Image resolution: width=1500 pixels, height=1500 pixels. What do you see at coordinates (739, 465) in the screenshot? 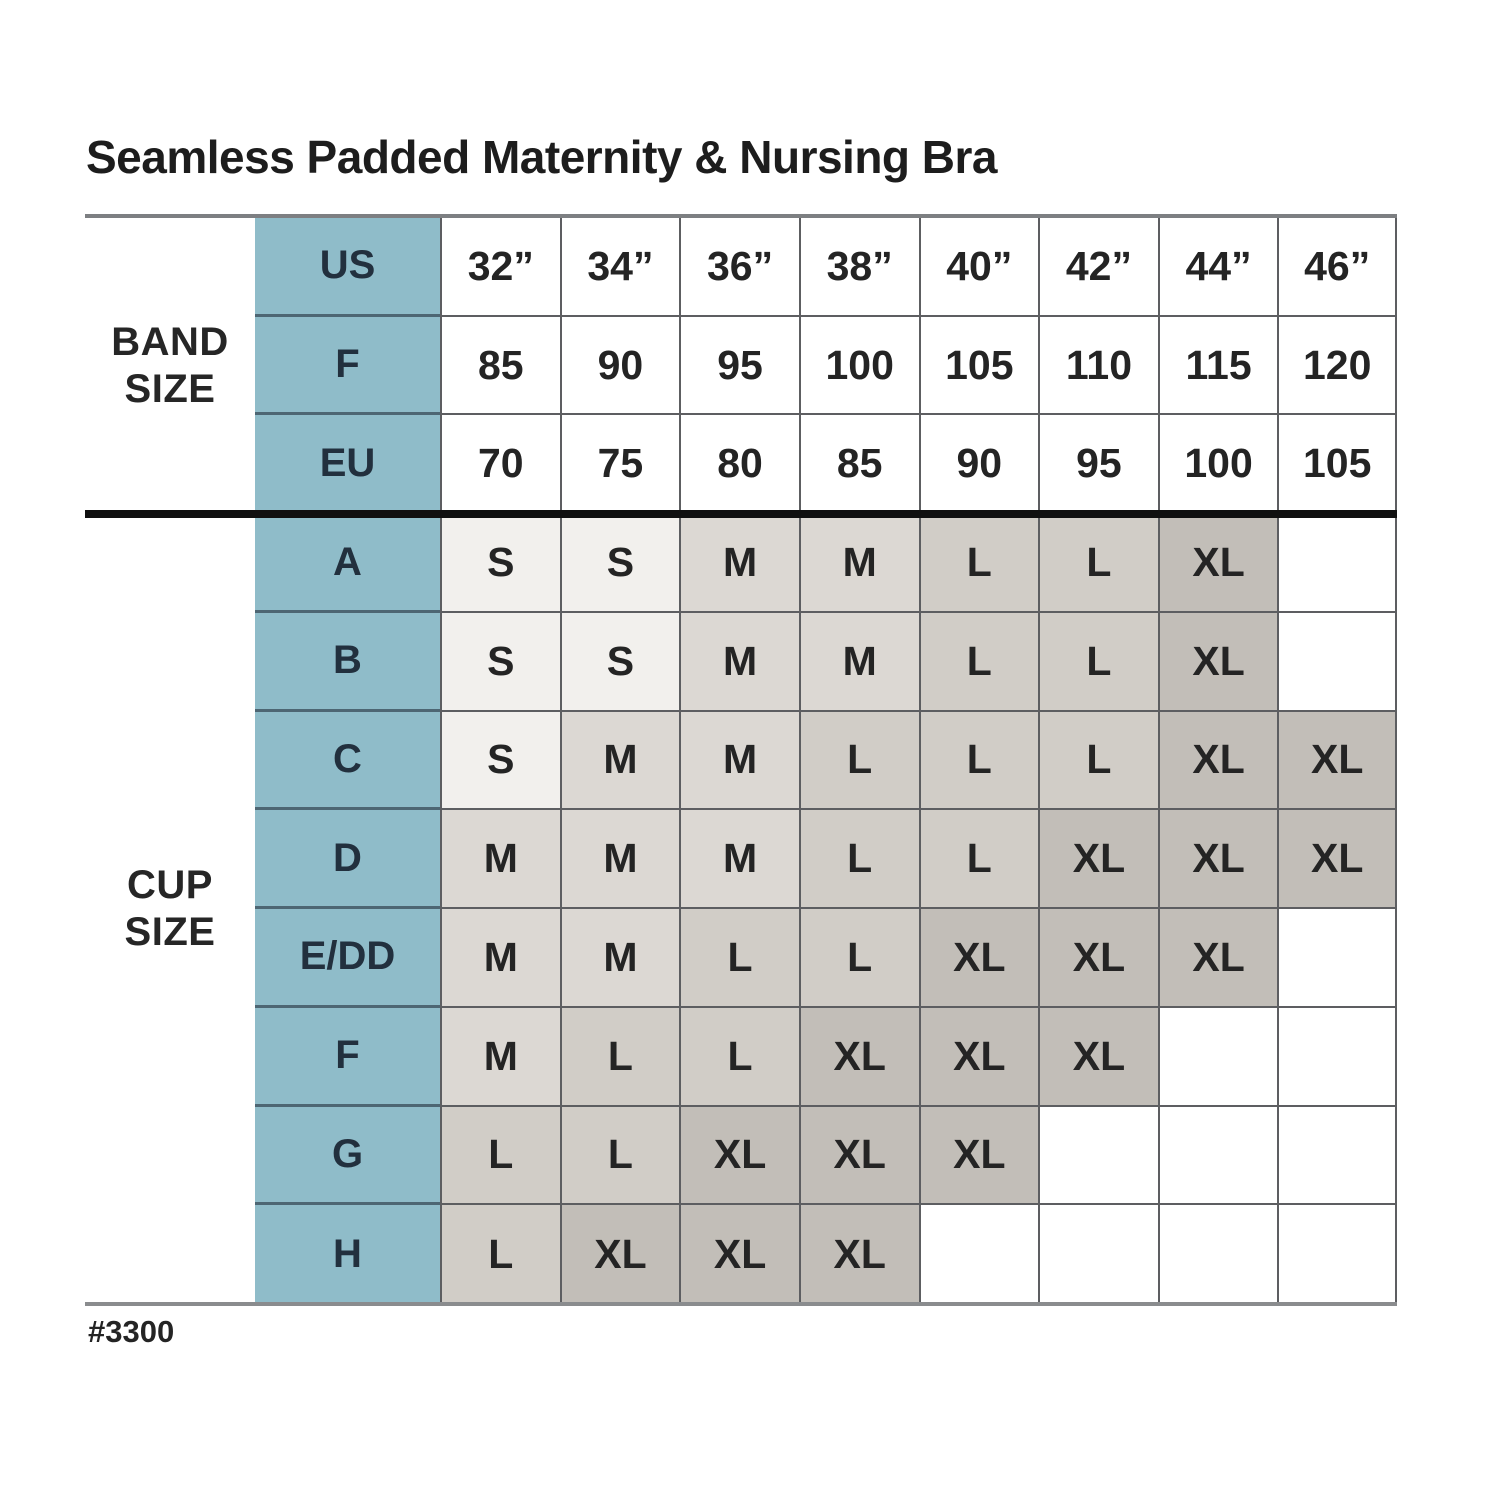
I see `band-value-cell: 80` at bounding box center [739, 465].